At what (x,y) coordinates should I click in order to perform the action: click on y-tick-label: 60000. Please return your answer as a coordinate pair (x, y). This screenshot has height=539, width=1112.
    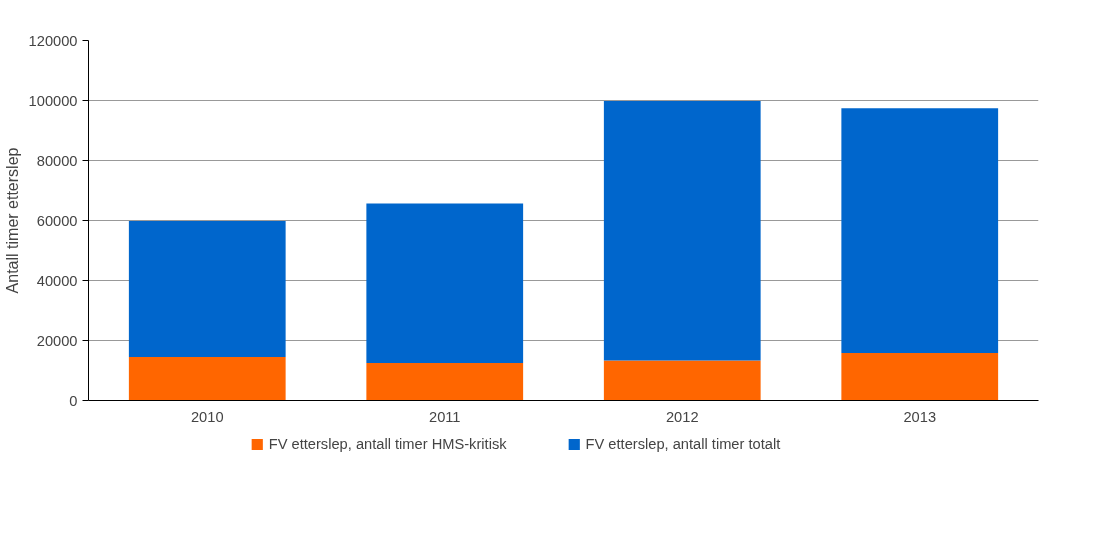
    Looking at the image, I should click on (57, 220).